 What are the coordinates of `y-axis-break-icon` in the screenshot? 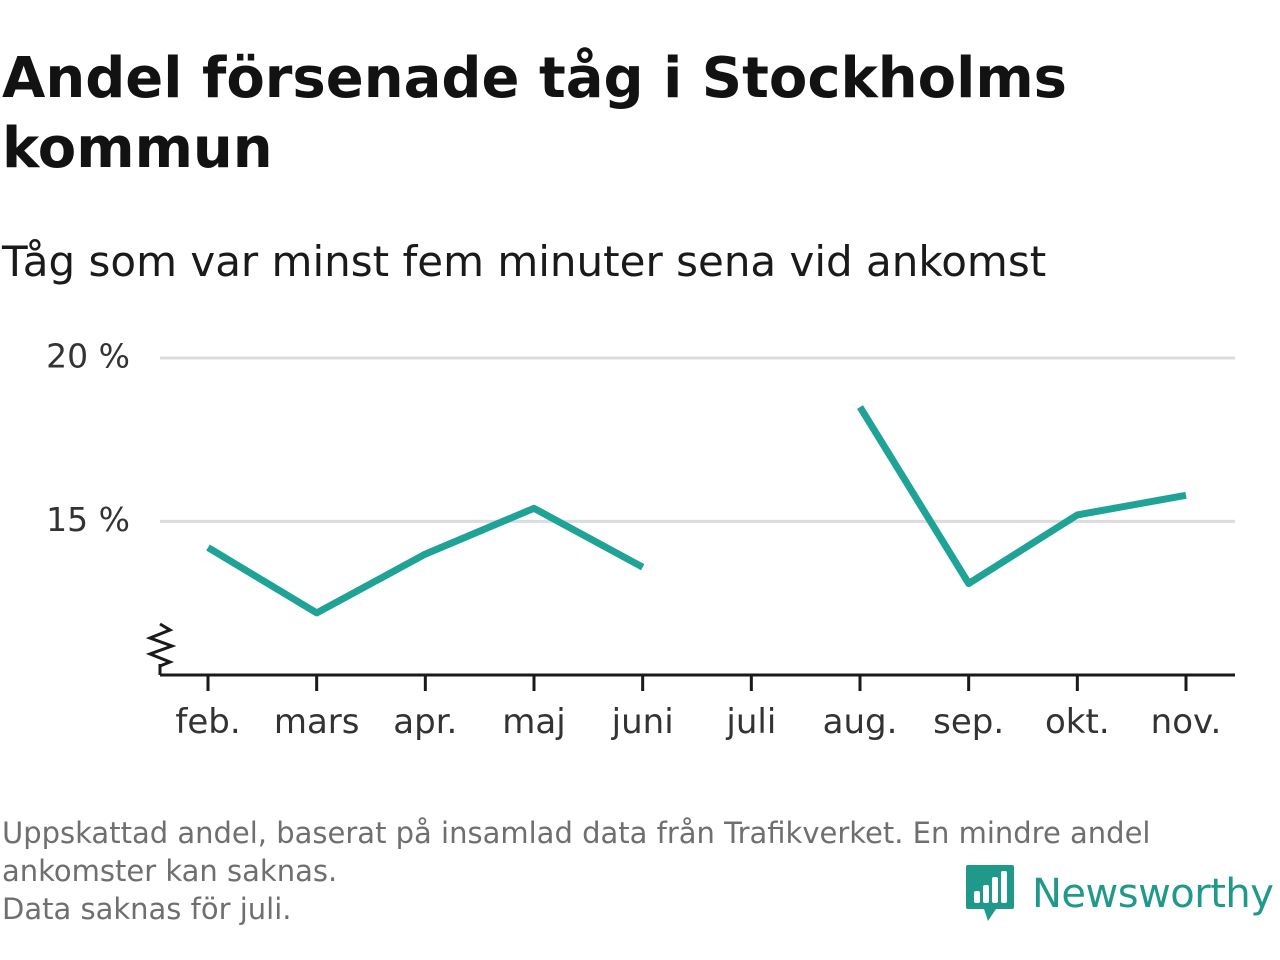 It's located at (161, 645).